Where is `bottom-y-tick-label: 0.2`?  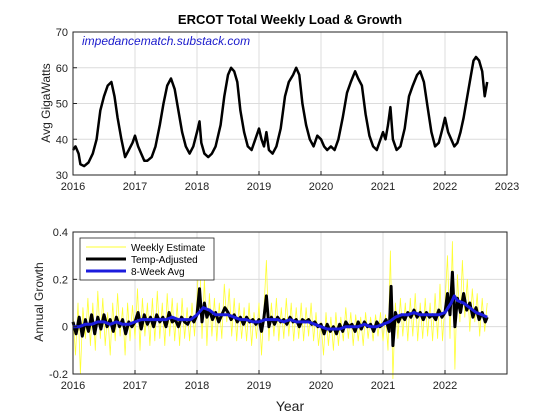 bottom-y-tick-label: 0.2 is located at coordinates (60, 280).